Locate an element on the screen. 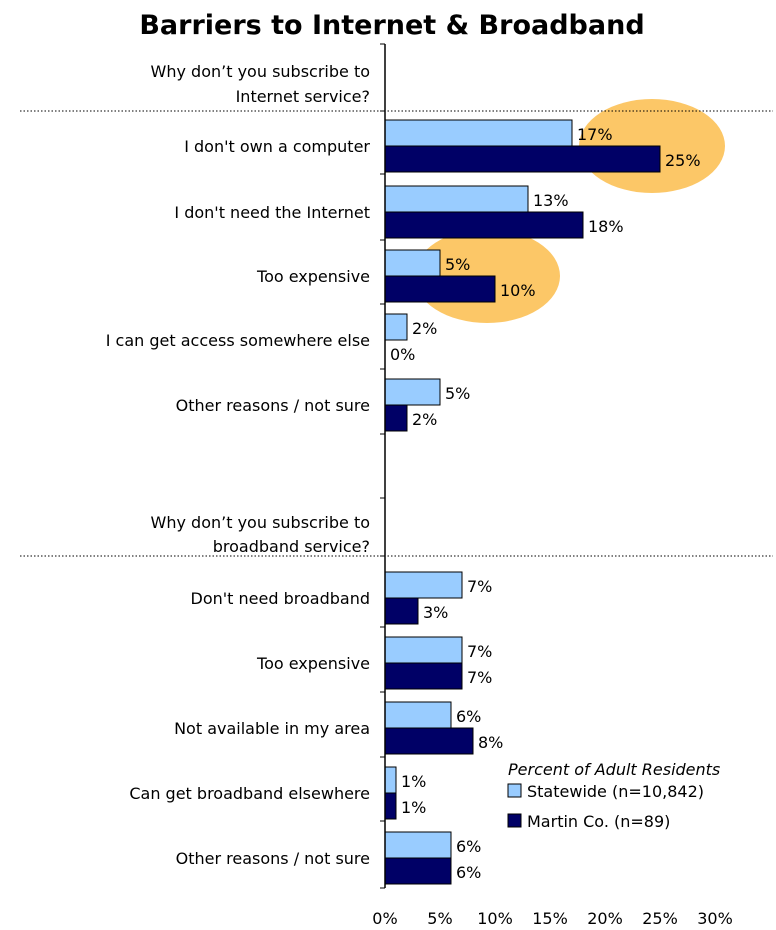 Image resolution: width=776 pixels, height=930 pixels. category-label: I don't need the Internet is located at coordinates (272, 212).